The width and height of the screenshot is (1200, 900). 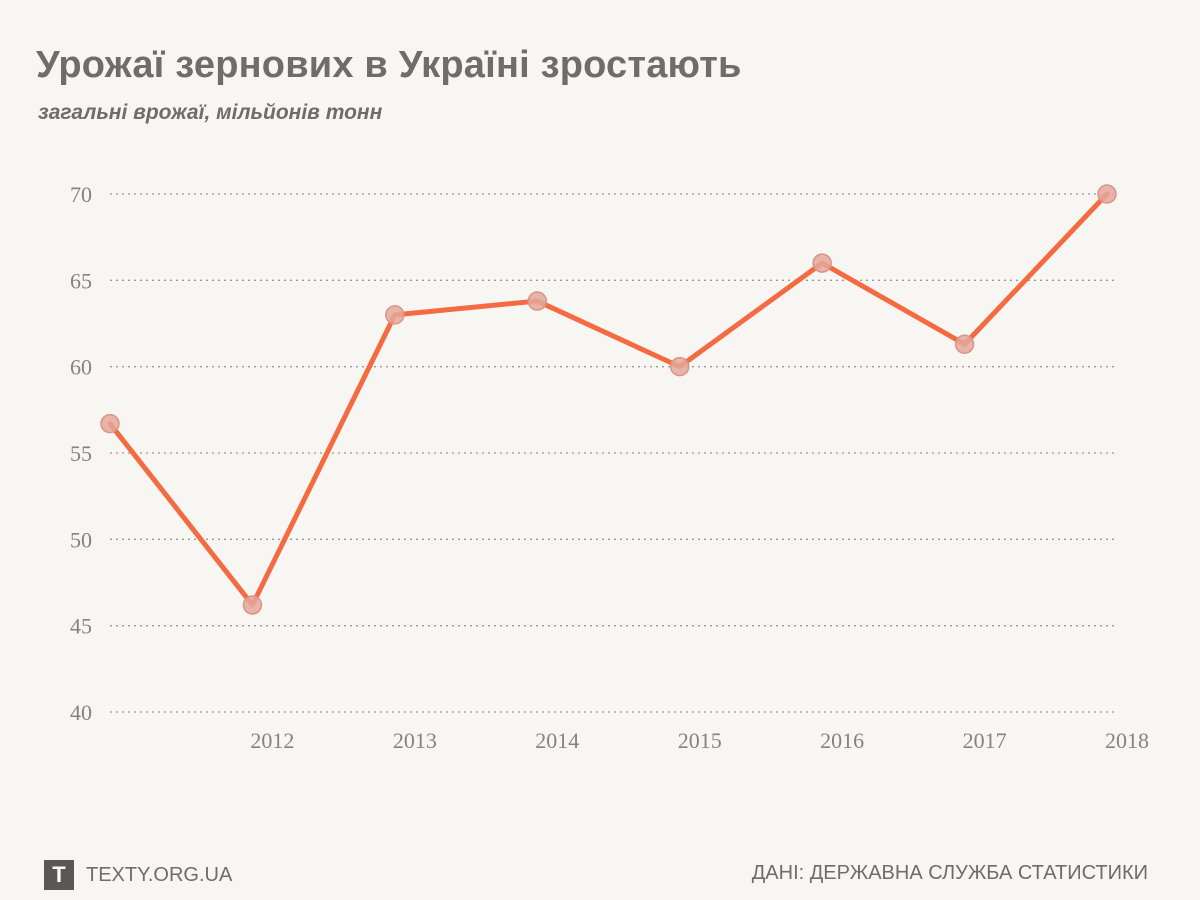 I want to click on footer-brand: T TEXTY.ORG.UA, so click(x=138, y=875).